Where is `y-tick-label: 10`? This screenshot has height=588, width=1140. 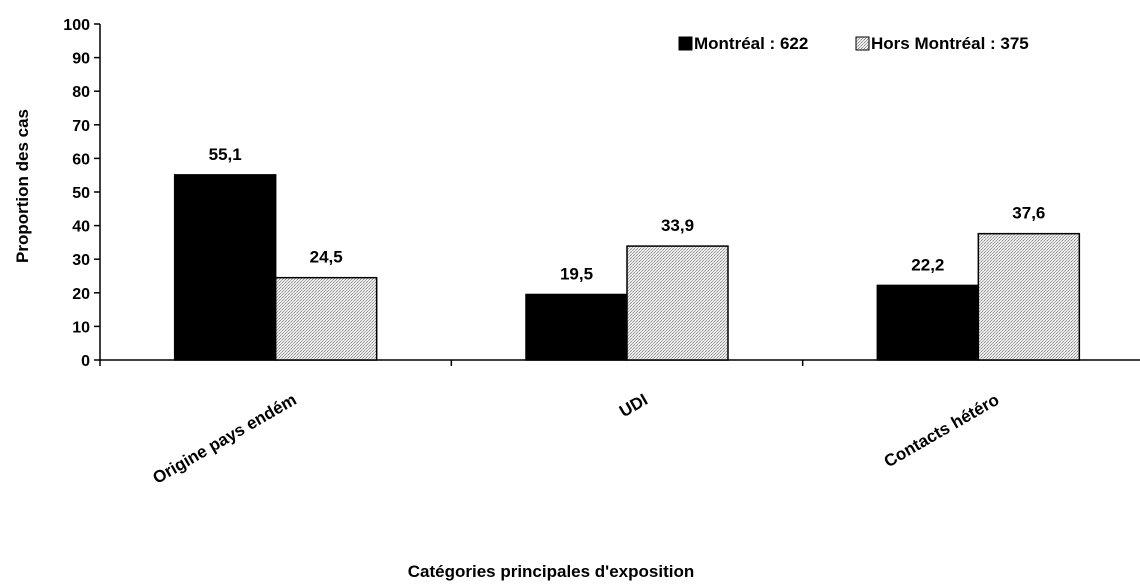 y-tick-label: 10 is located at coordinates (81, 327).